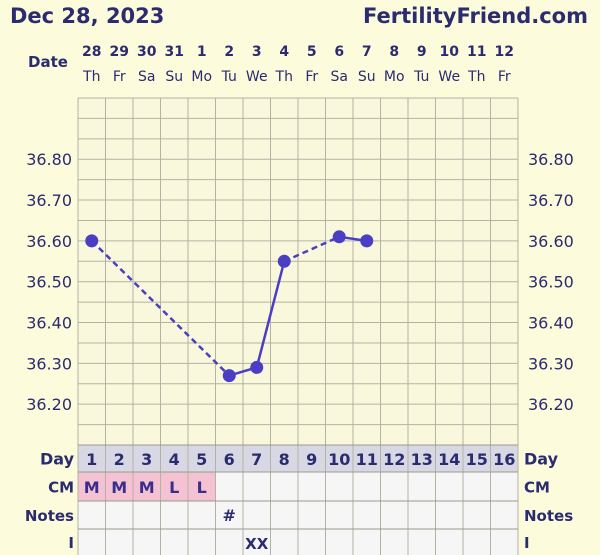 The image size is (600, 555). I want to click on notes-row-label-left: Notes, so click(49, 516).